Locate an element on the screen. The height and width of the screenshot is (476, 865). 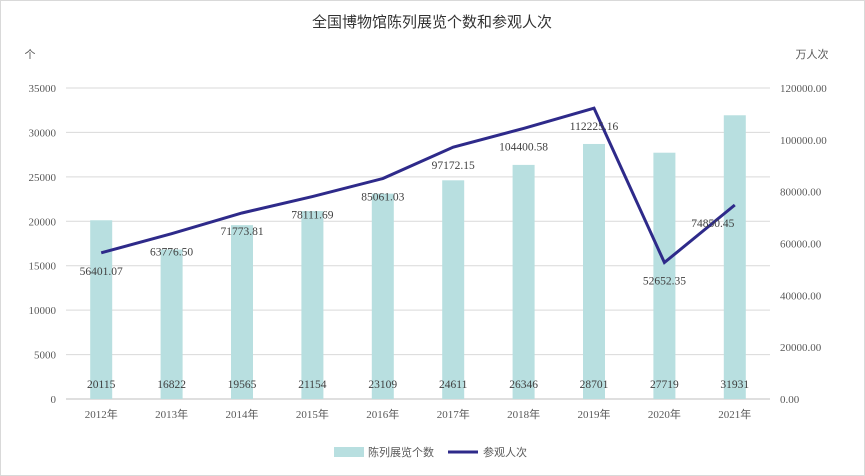
line-data-label: 78111.69 is located at coordinates (312, 216).